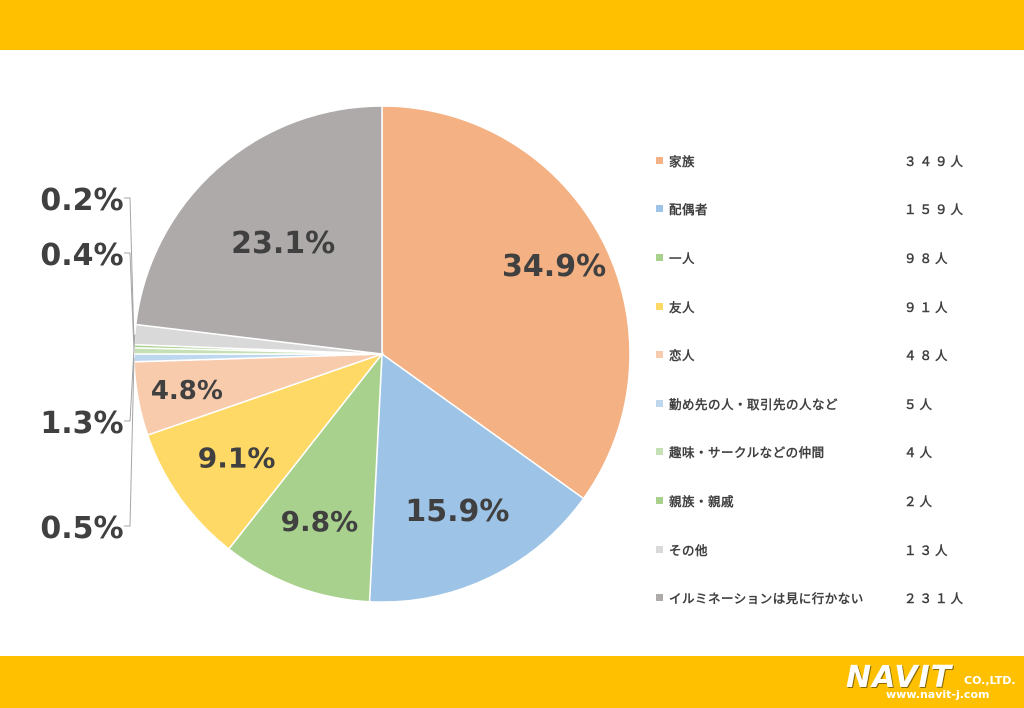 The width and height of the screenshot is (1024, 708). Describe the element at coordinates (682, 356) in the screenshot. I see `legend-label: 恋人` at that location.